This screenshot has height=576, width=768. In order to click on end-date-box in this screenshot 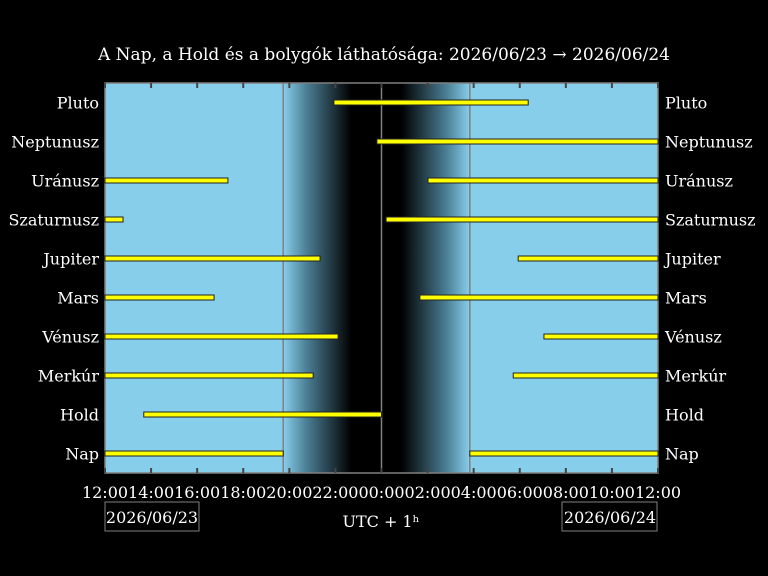, I will do `click(609, 516)`.